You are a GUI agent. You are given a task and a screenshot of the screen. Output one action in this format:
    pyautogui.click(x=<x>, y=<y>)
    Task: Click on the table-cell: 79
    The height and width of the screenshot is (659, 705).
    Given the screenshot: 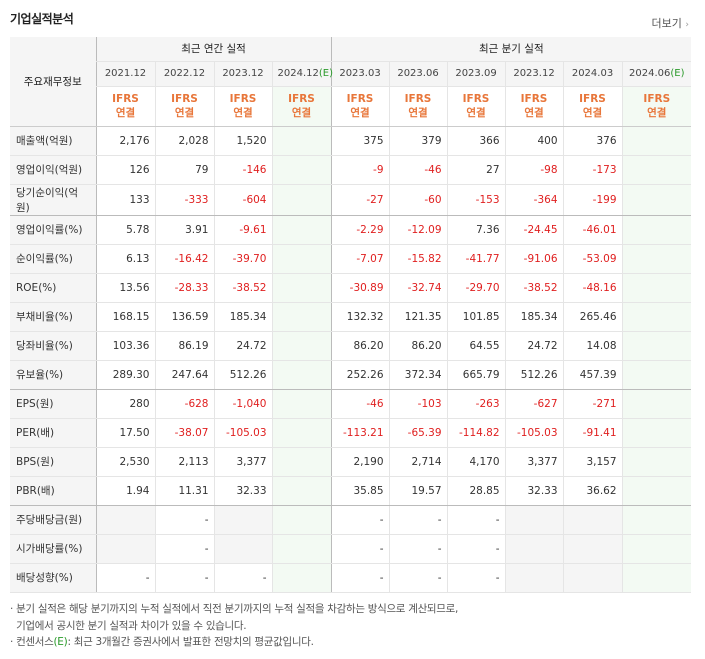 What is the action you would take?
    pyautogui.click(x=184, y=170)
    